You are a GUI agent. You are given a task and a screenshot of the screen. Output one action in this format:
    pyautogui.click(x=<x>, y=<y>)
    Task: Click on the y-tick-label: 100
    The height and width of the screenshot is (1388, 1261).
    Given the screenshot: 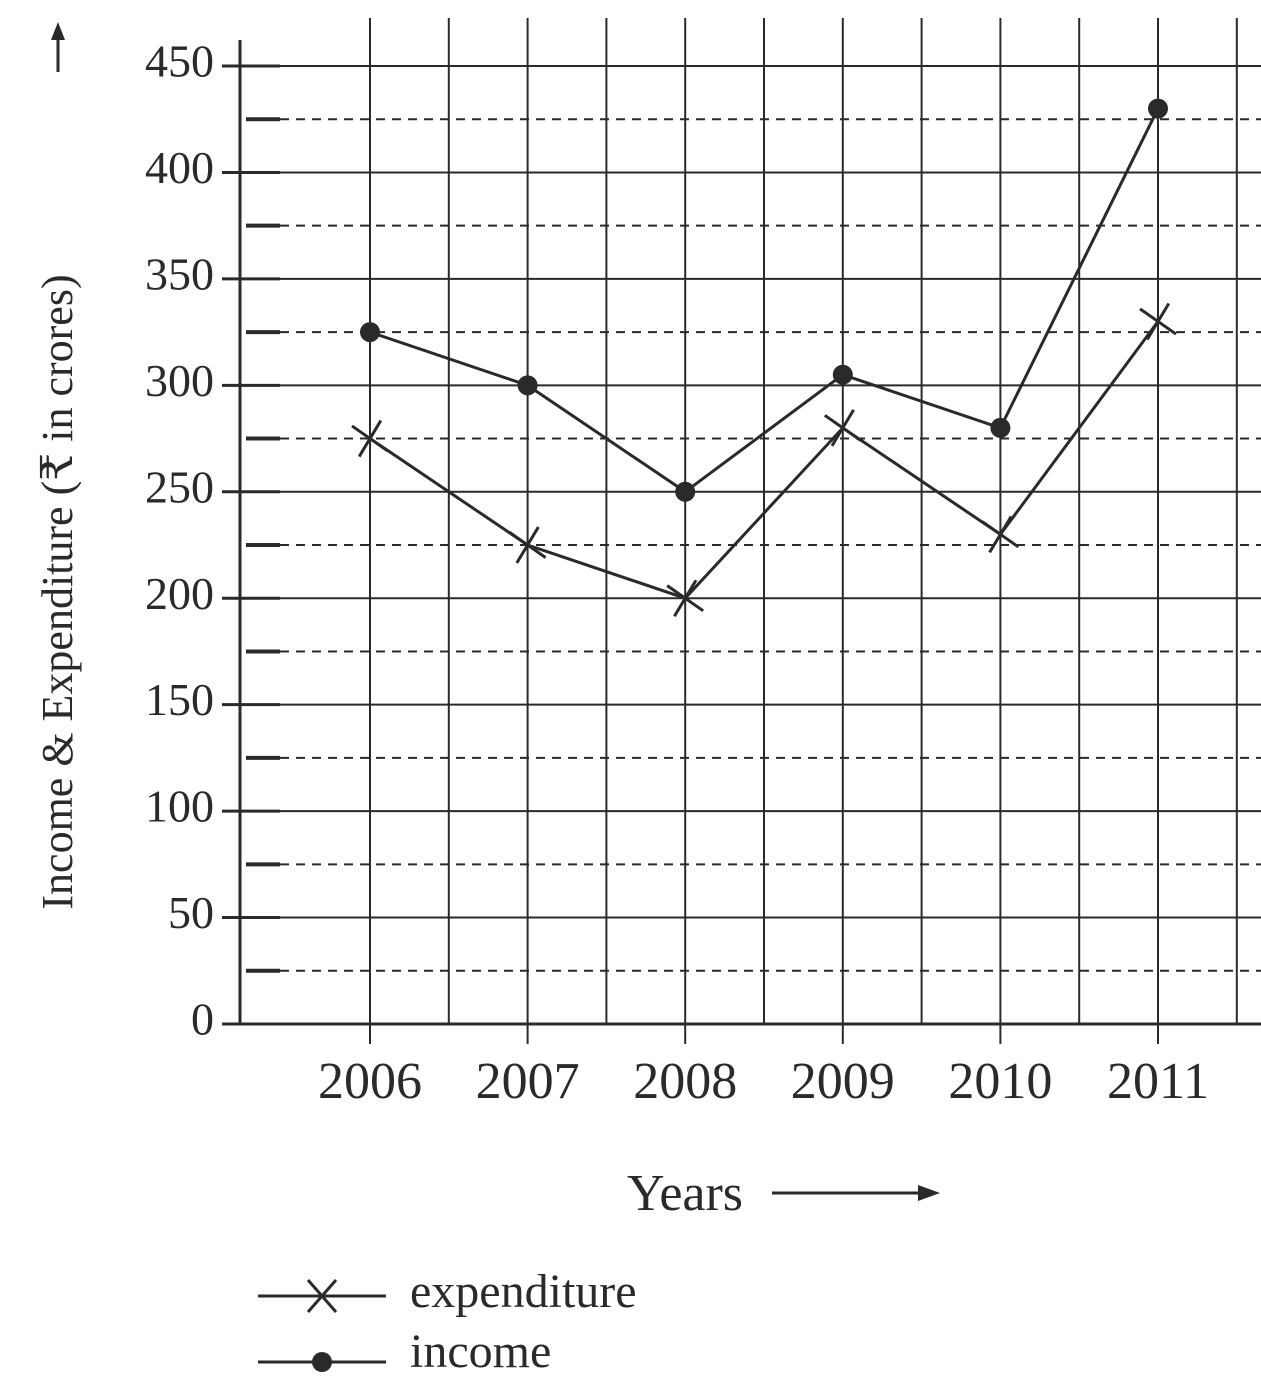 What is the action you would take?
    pyautogui.click(x=179, y=806)
    